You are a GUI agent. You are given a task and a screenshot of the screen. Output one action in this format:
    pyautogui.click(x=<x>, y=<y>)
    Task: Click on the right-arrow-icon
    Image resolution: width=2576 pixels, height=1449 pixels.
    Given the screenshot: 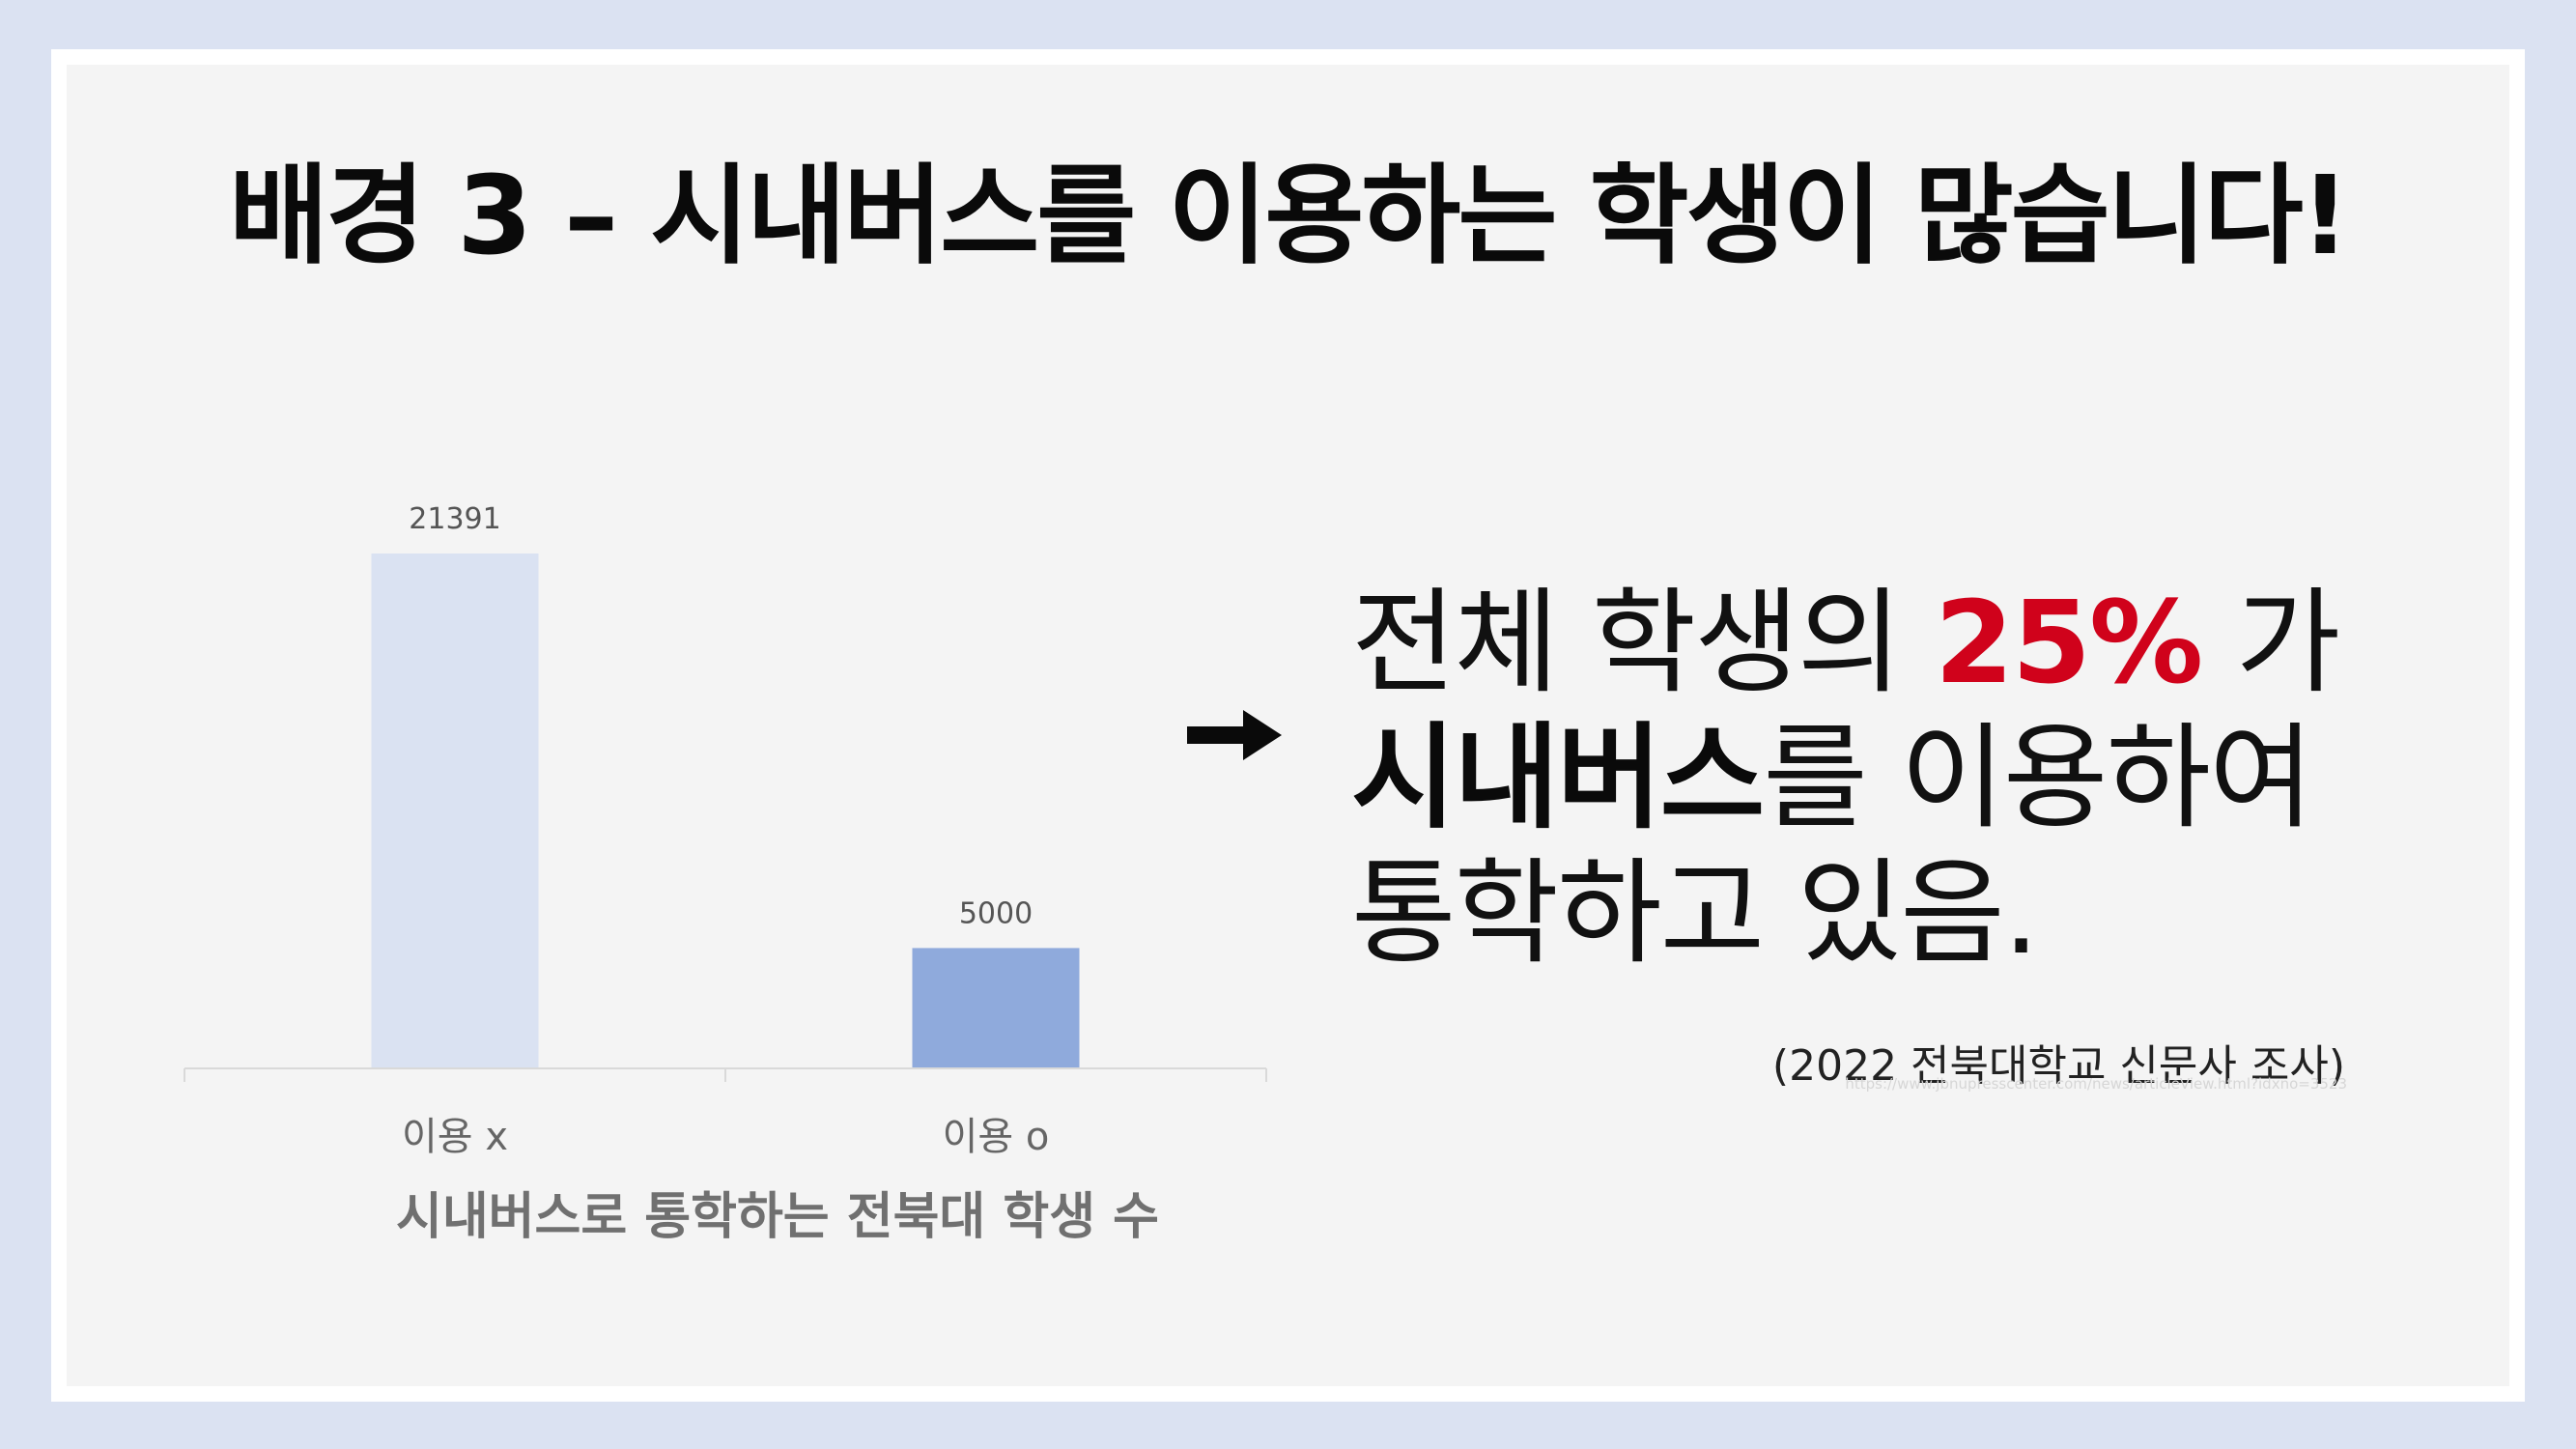 What is the action you would take?
    pyautogui.click(x=1234, y=735)
    